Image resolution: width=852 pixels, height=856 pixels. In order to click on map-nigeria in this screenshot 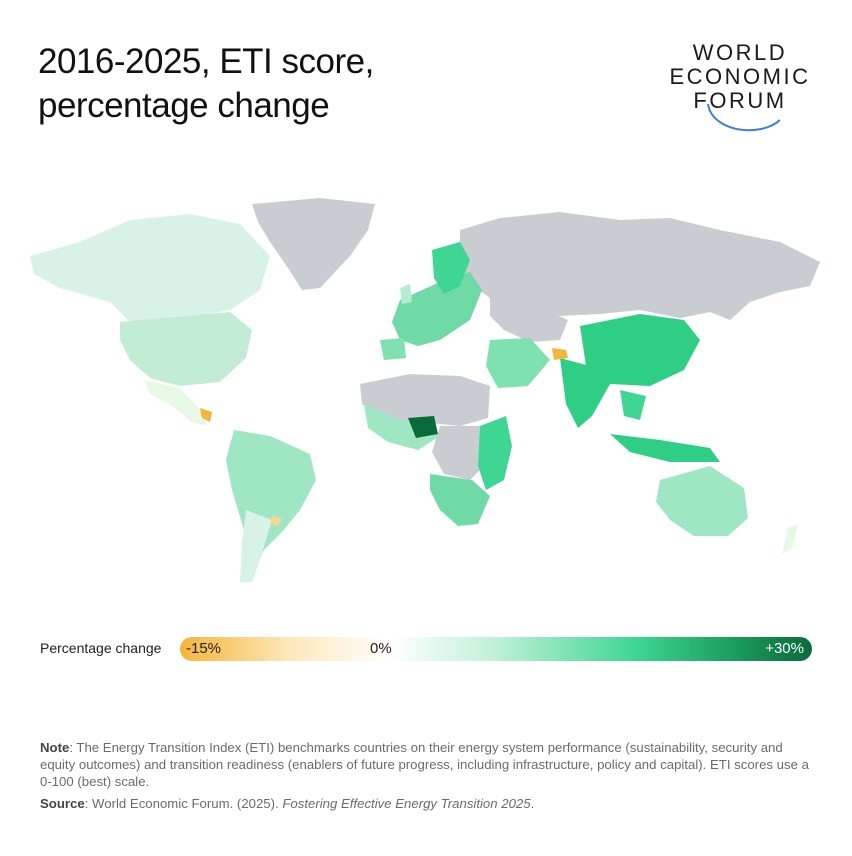, I will do `click(423, 427)`.